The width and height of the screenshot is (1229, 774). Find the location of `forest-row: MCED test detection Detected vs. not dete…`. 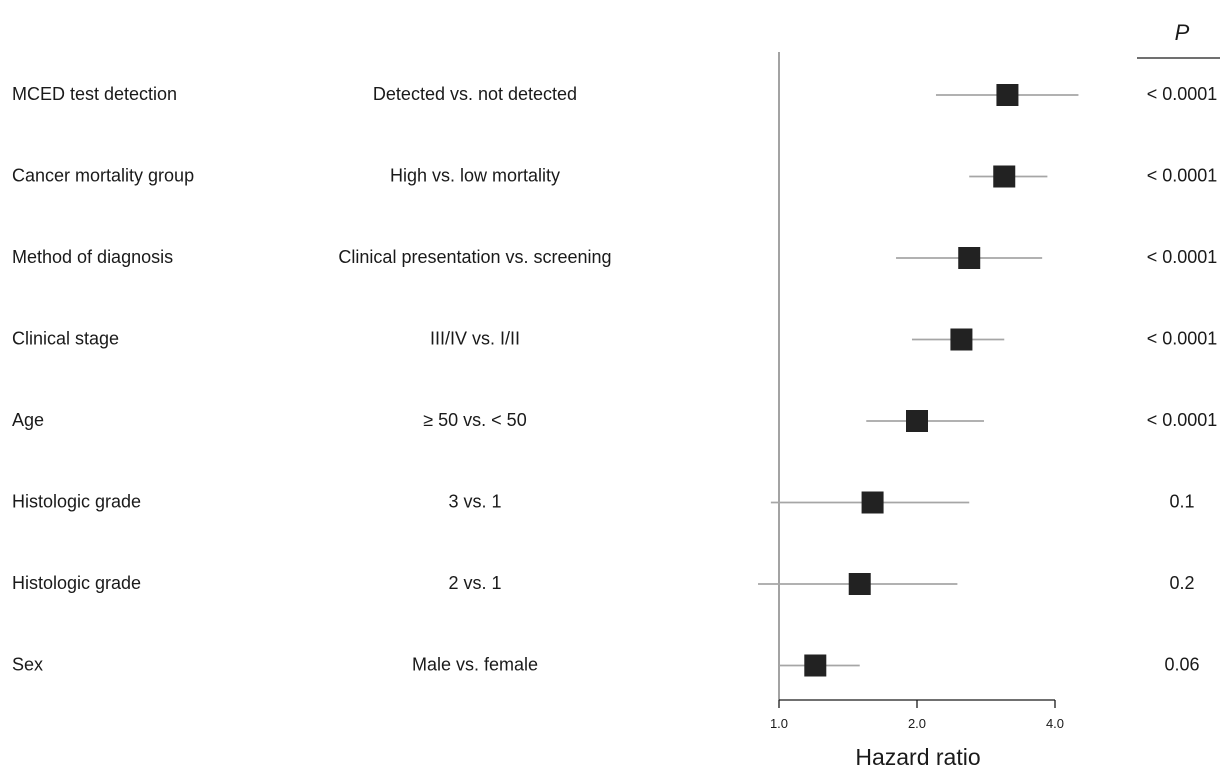

forest-row: MCED test detection Detected vs. not dete… is located at coordinates (614, 95).